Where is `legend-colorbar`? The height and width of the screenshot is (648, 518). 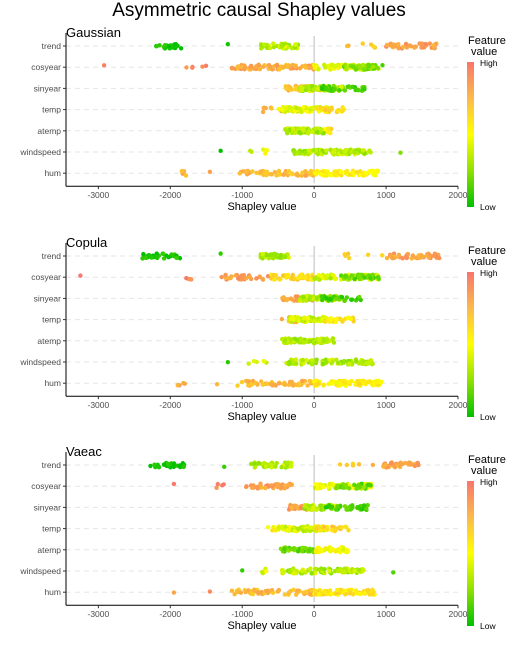 legend-colorbar is located at coordinates (470, 134).